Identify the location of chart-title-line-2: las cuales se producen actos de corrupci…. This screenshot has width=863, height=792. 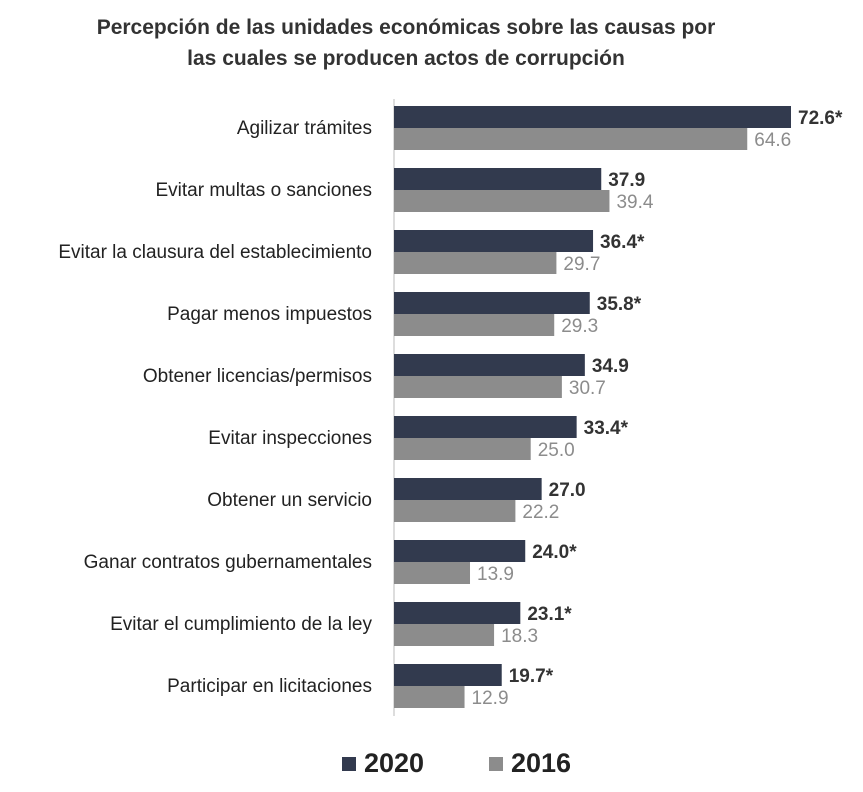
(406, 58).